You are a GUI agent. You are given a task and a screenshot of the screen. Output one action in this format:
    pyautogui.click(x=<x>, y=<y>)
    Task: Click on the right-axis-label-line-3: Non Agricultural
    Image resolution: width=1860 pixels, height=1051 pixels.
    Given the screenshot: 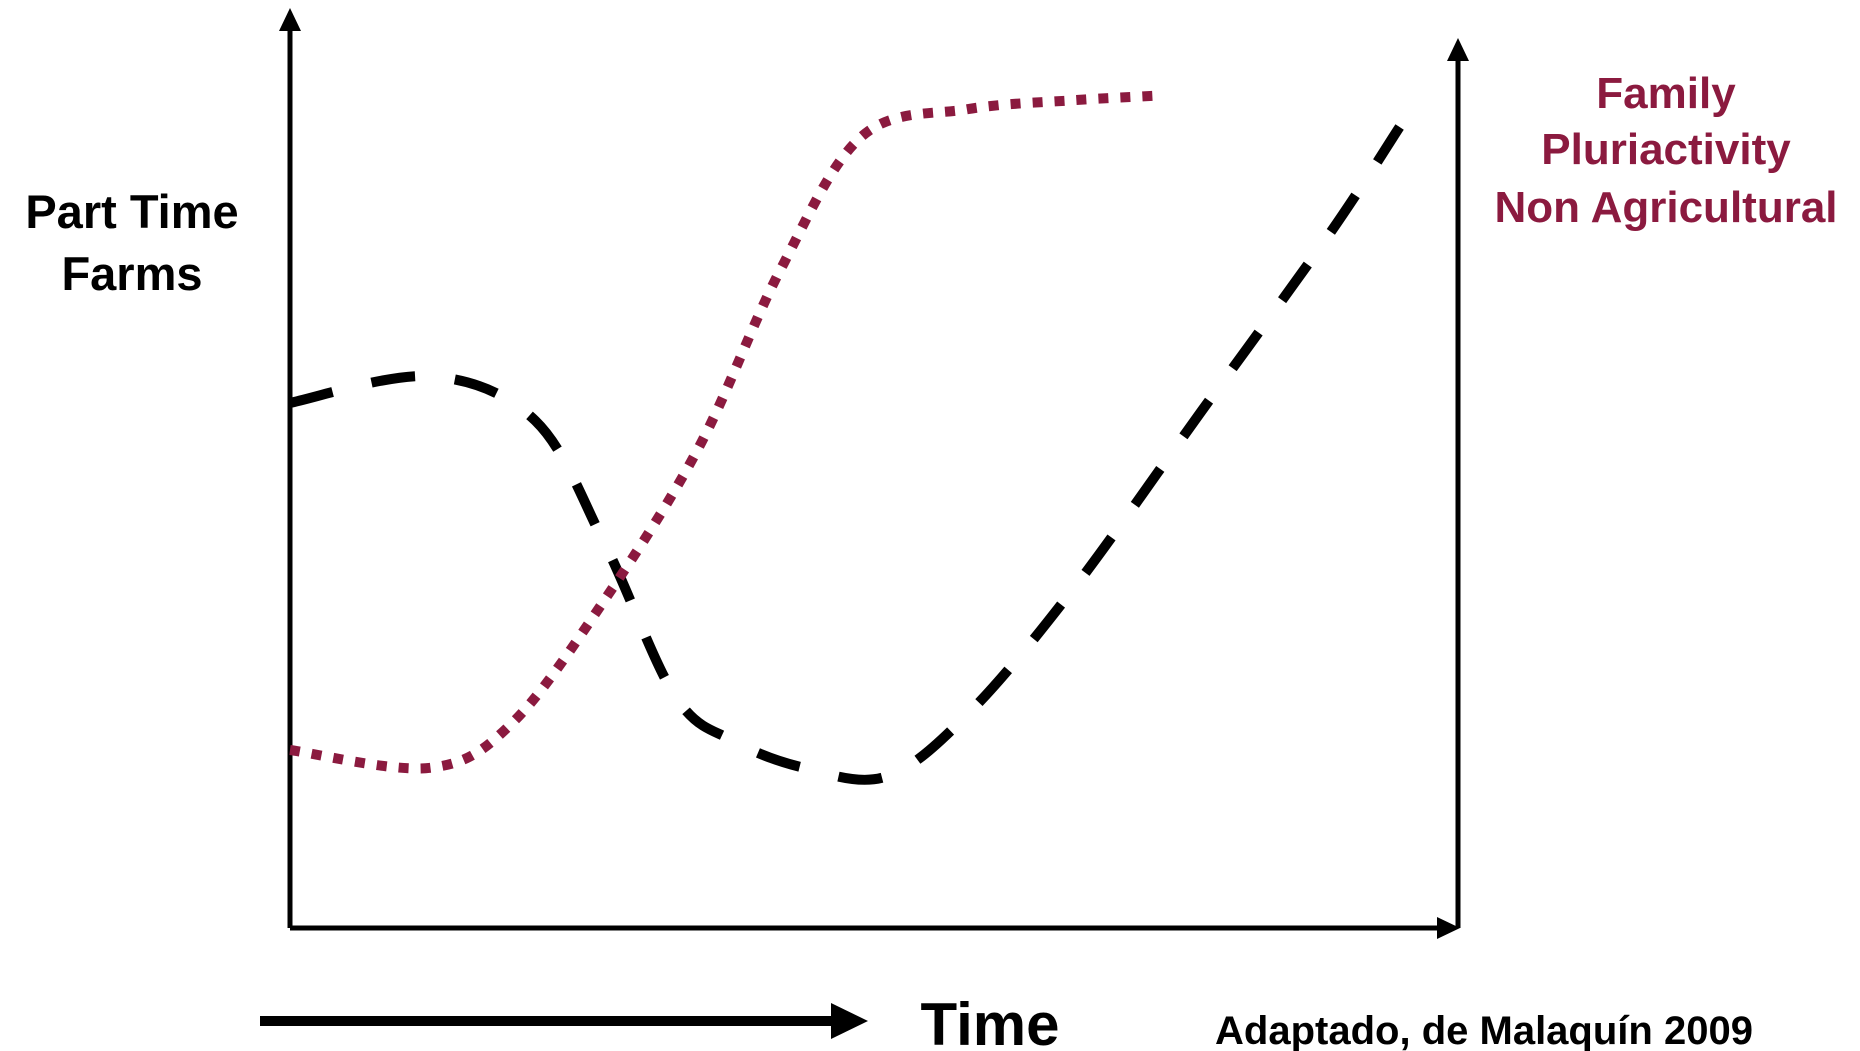 What is the action you would take?
    pyautogui.click(x=1665, y=207)
    